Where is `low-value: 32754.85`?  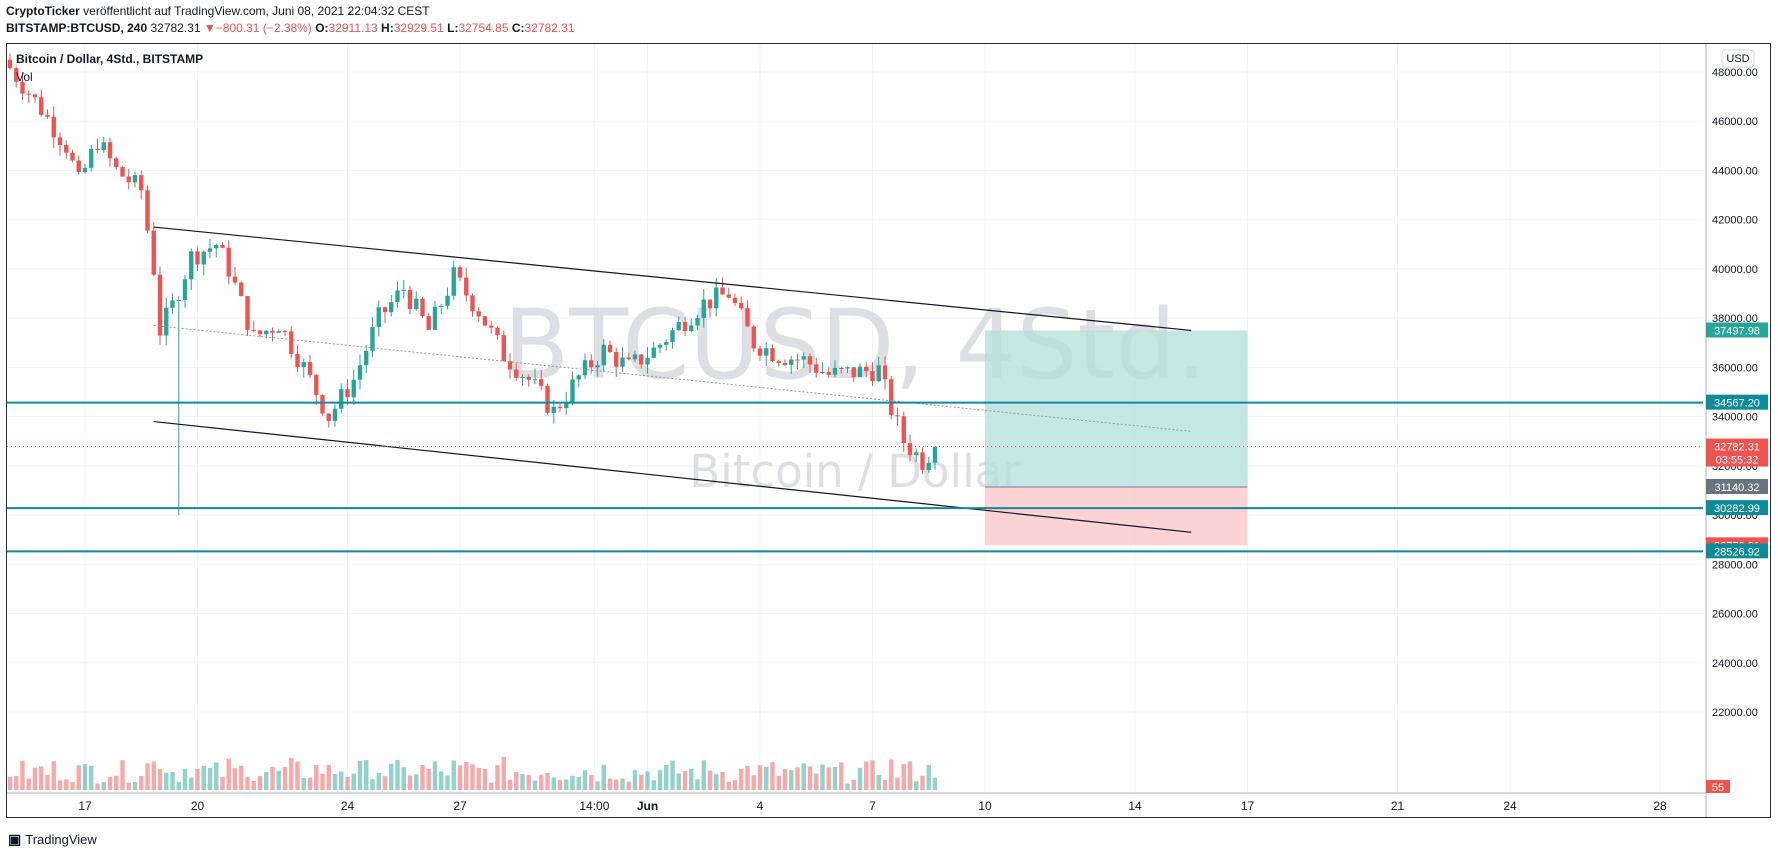 low-value: 32754.85 is located at coordinates (483, 28).